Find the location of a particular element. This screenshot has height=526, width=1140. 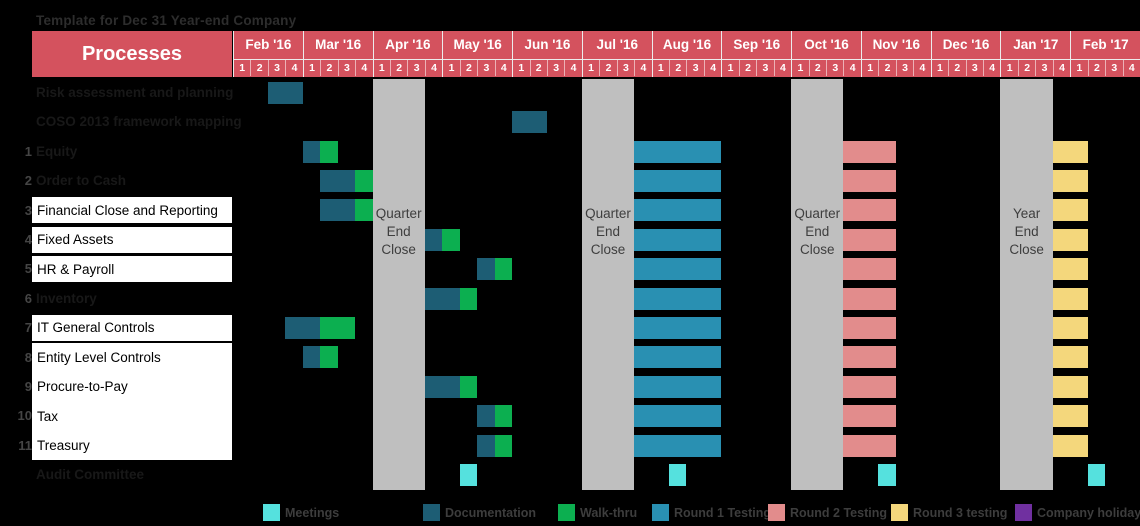

process-label-box: HR & Payroll is located at coordinates (132, 269).